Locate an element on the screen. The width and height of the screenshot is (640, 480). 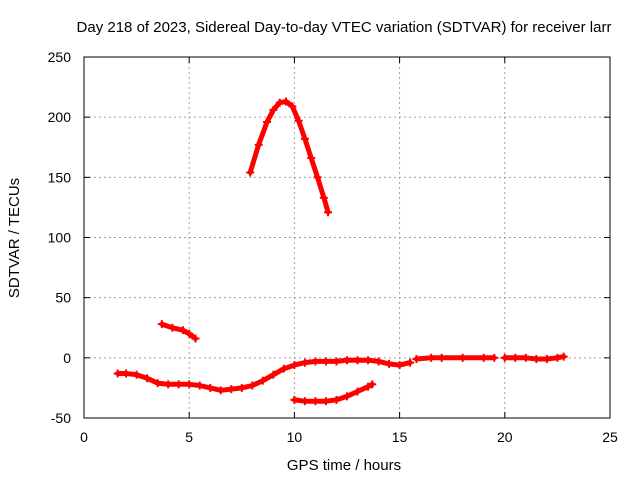
y-tick-label: 0 is located at coordinates (67, 358).